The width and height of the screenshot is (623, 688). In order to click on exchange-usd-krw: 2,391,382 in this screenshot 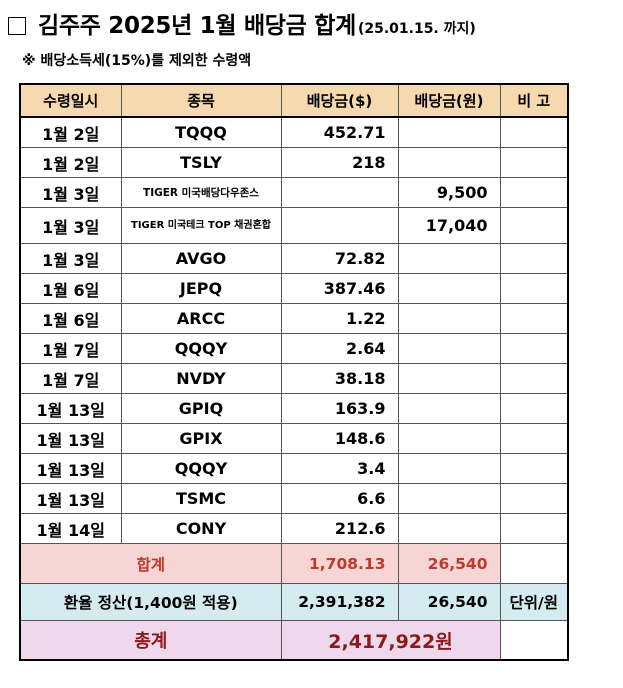, I will do `click(339, 602)`.